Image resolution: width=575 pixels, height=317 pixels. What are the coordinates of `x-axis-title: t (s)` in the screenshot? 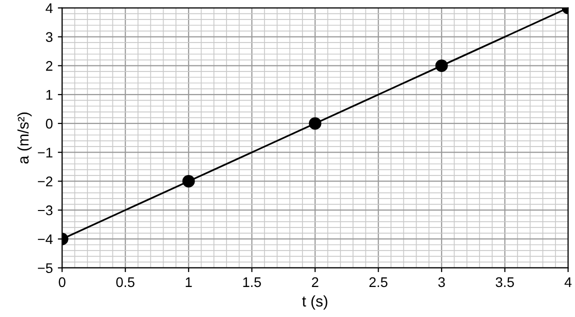 It's located at (315, 302).